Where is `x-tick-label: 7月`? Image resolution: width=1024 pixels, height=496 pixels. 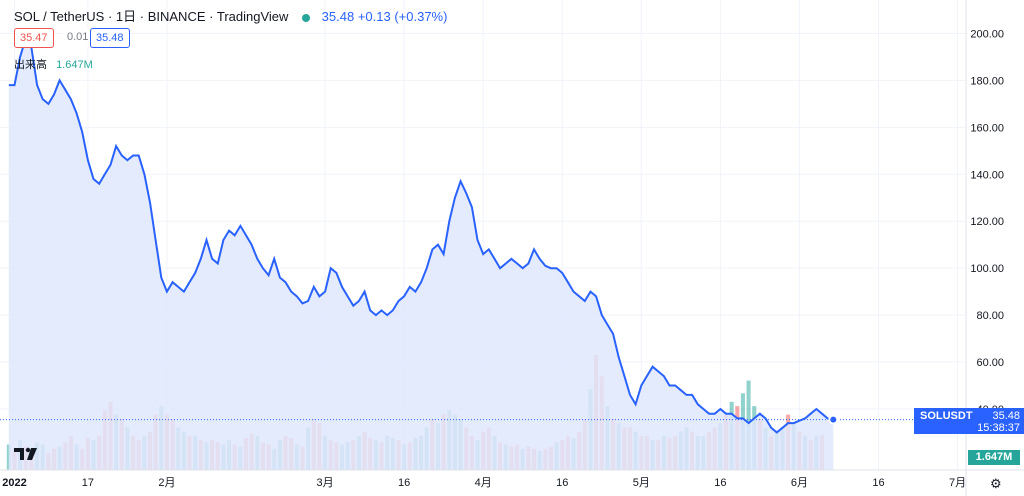 x-tick-label: 7月 is located at coordinates (957, 483).